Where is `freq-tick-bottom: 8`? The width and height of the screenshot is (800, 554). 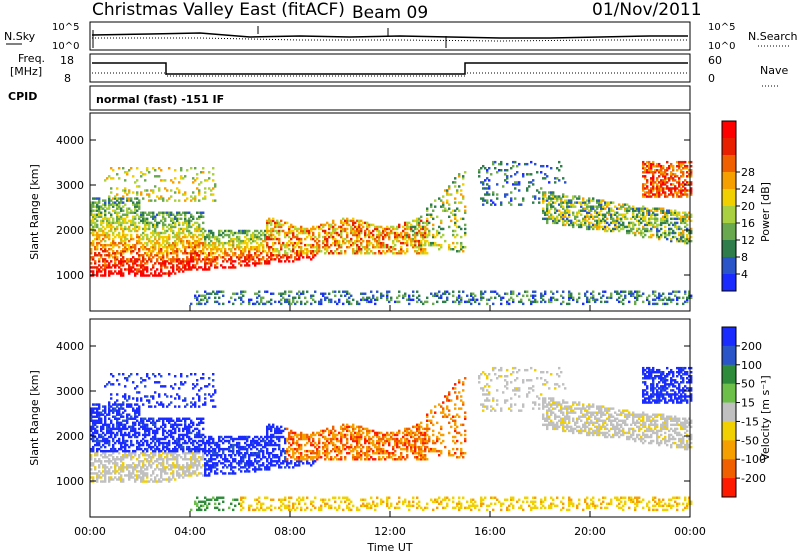 freq-tick-bottom: 8 is located at coordinates (67, 78).